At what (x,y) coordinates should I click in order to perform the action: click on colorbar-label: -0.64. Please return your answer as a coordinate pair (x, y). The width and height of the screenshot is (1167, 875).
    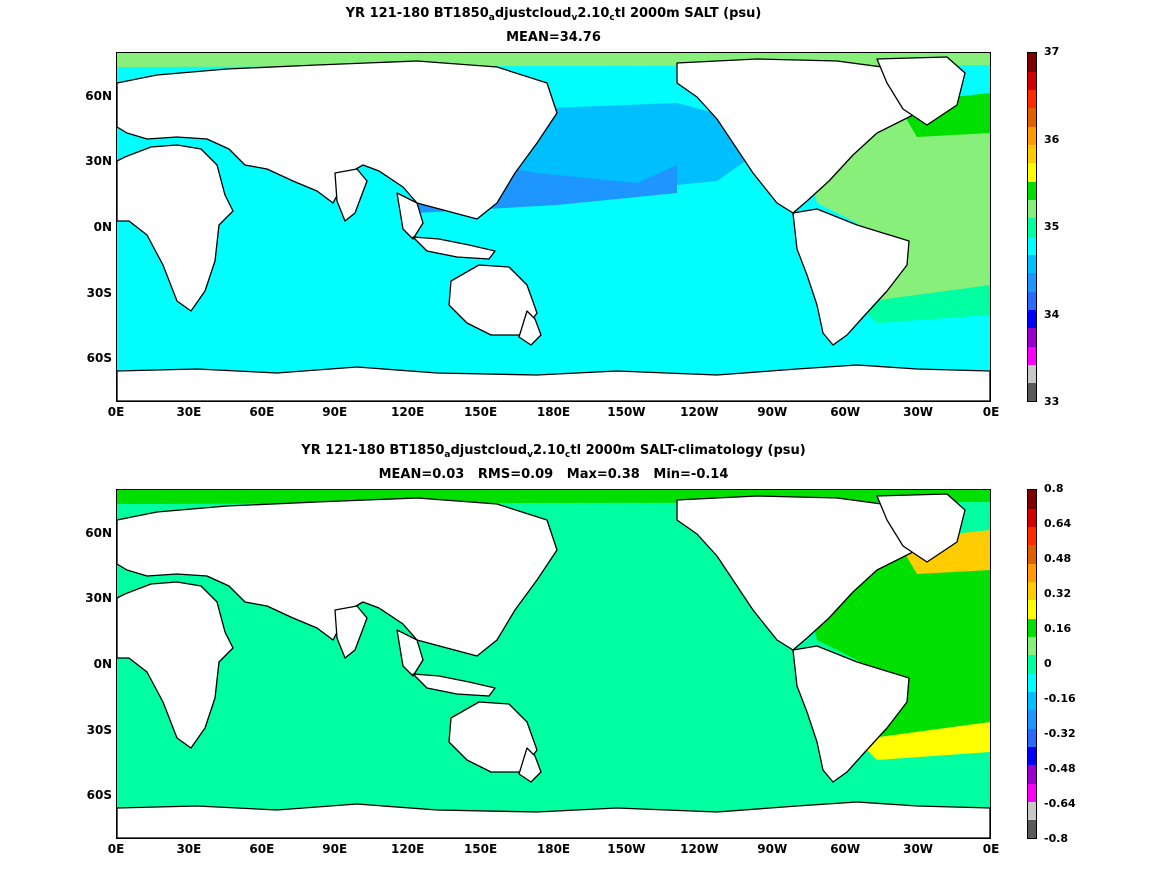
    Looking at the image, I should click on (1060, 803).